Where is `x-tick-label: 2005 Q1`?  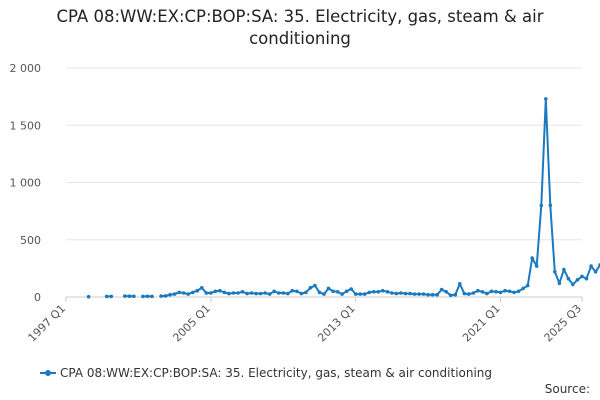 x-tick-label: 2005 Q1 is located at coordinates (191, 323).